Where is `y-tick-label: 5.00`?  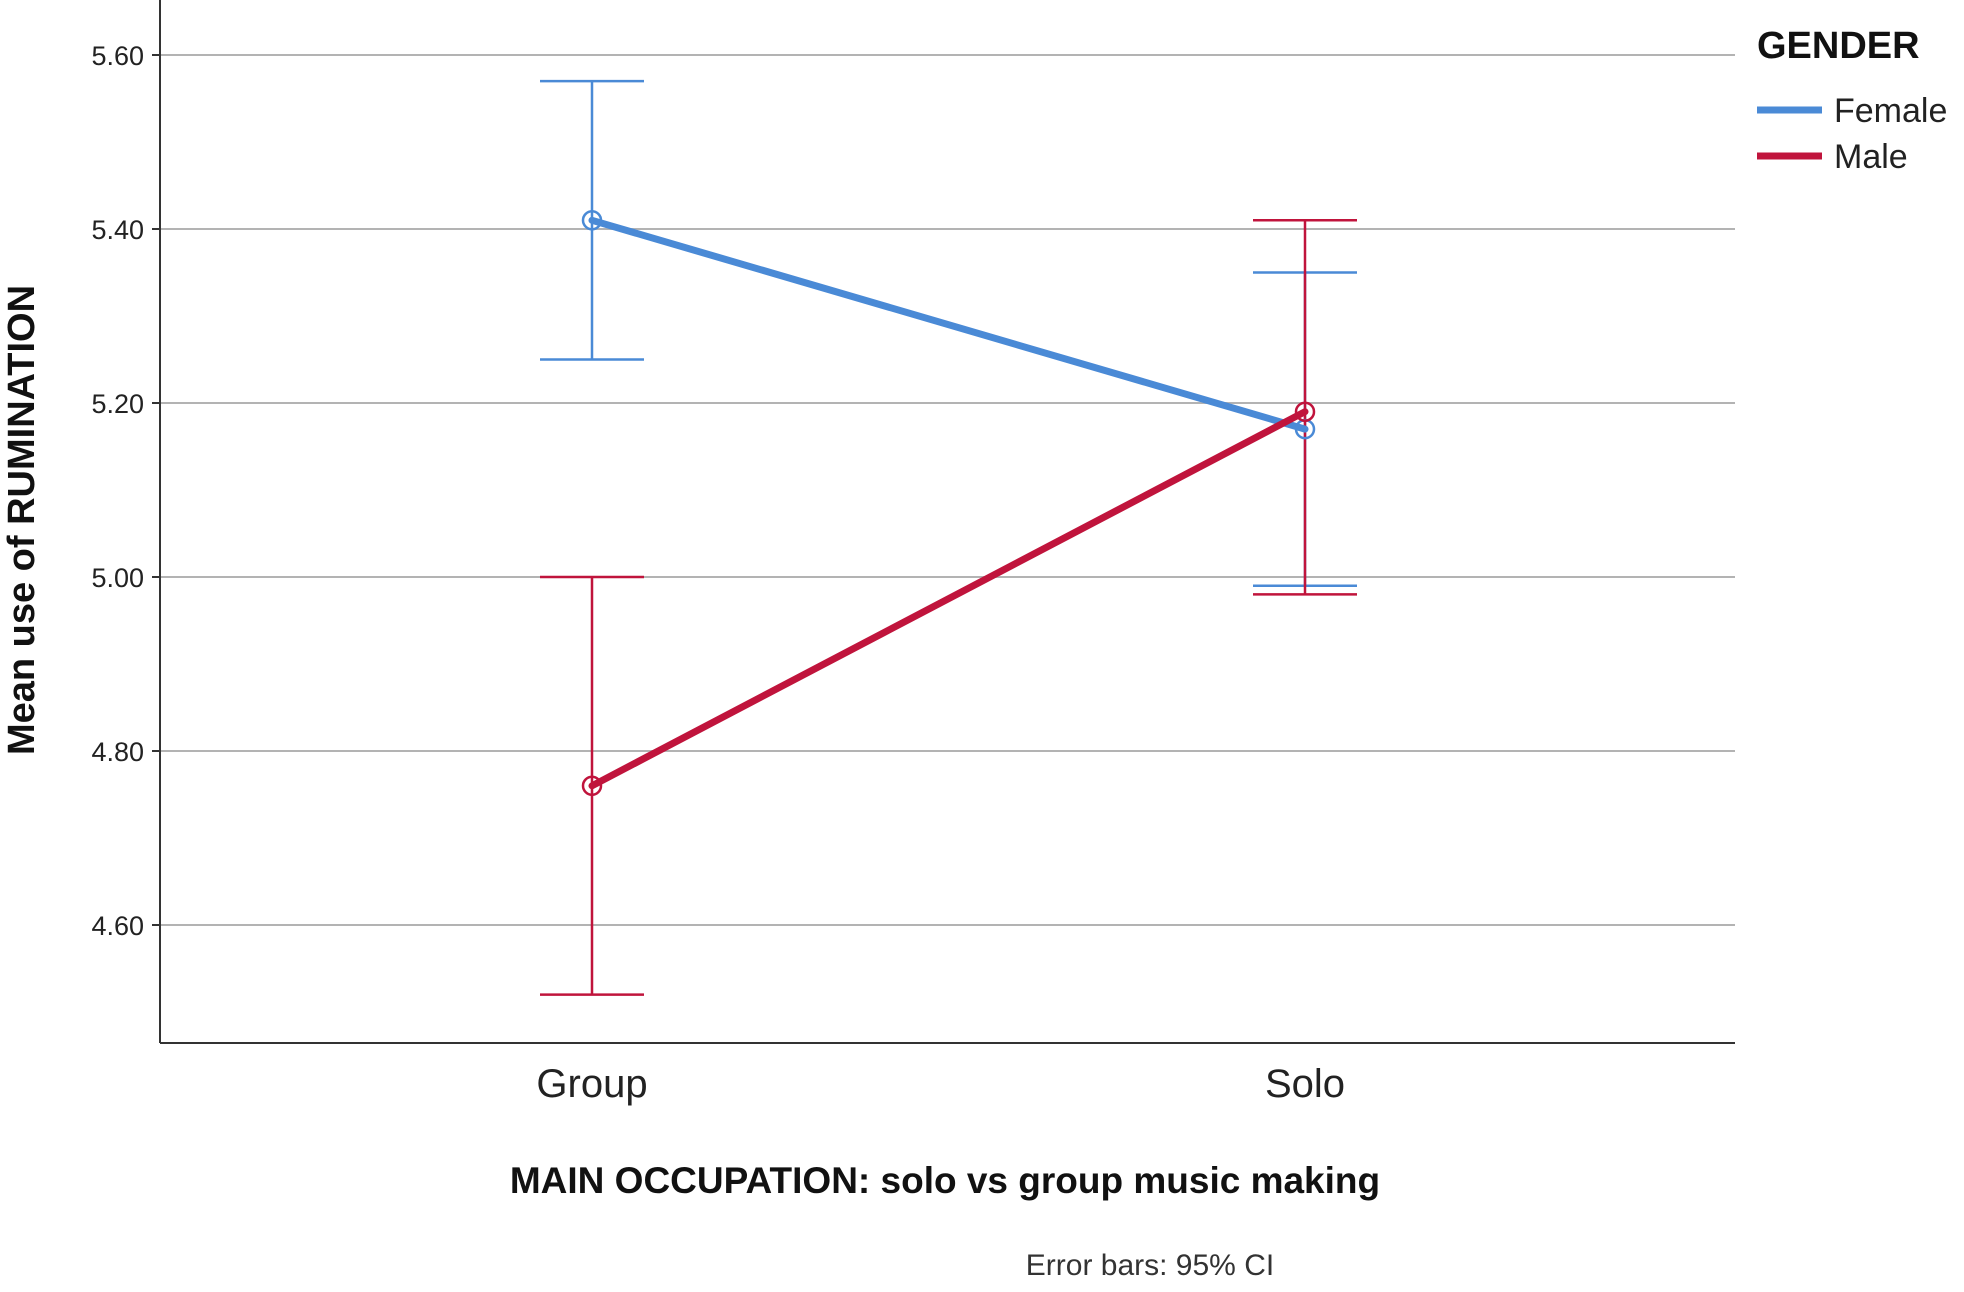
y-tick-label: 5.00 is located at coordinates (117, 578).